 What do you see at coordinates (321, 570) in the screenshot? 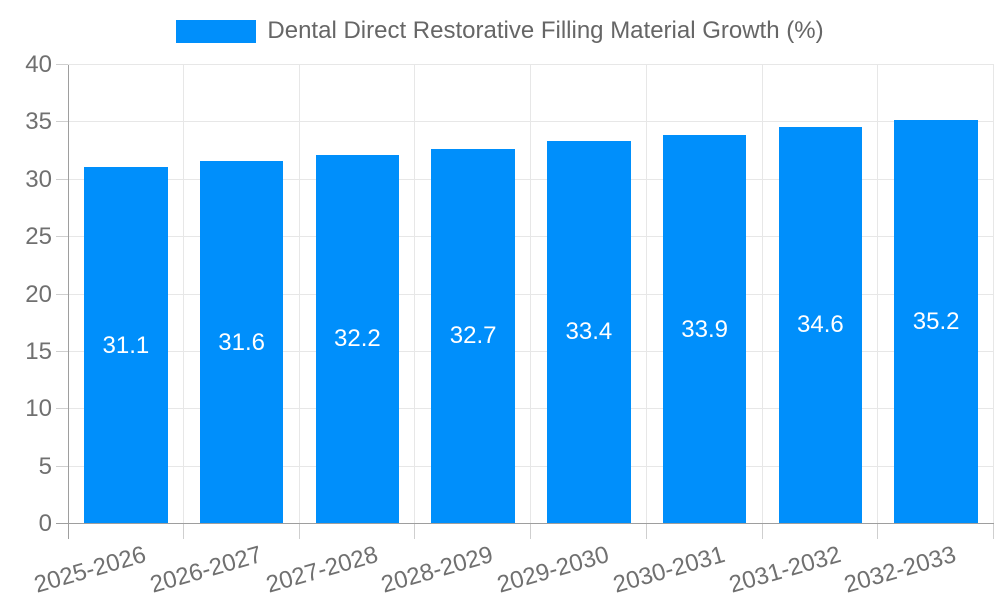
I see `x-tick-label: 2027-2028` at bounding box center [321, 570].